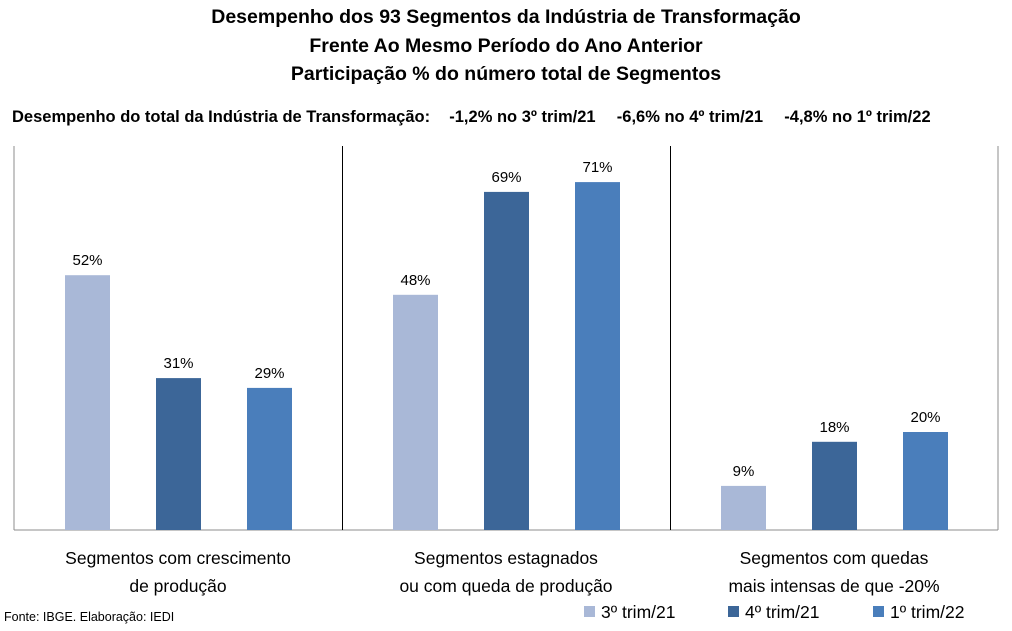 This screenshot has width=1012, height=631. Describe the element at coordinates (834, 558) in the screenshot. I see `category-label: Segmentos com quedas` at that location.